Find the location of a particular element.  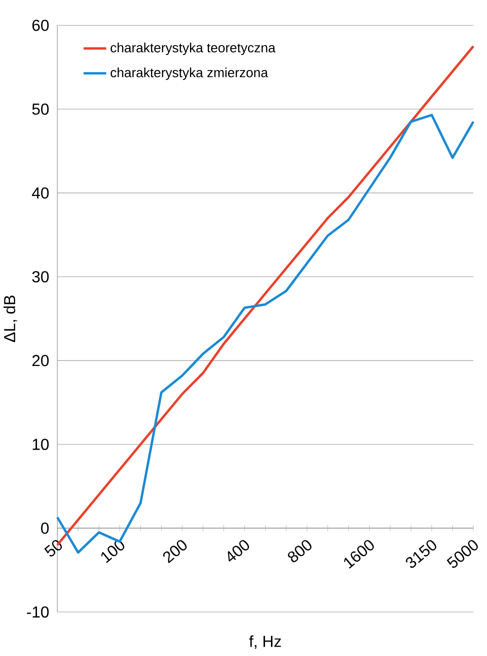

x-tick-label: 400 is located at coordinates (239, 551).